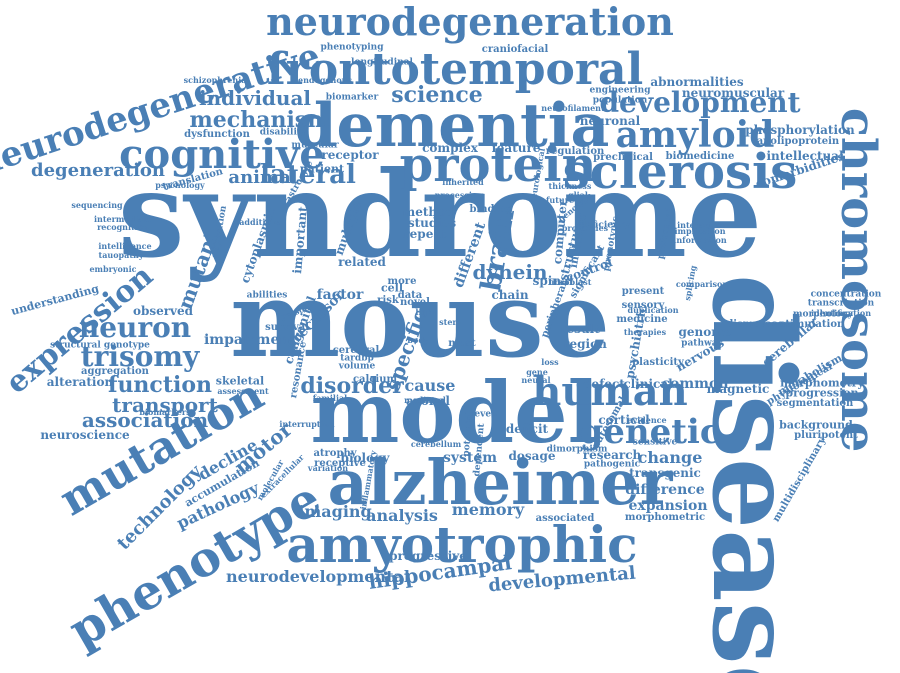  What do you see at coordinates (328, 468) in the screenshot?
I see `word-variation: variation` at bounding box center [328, 468].